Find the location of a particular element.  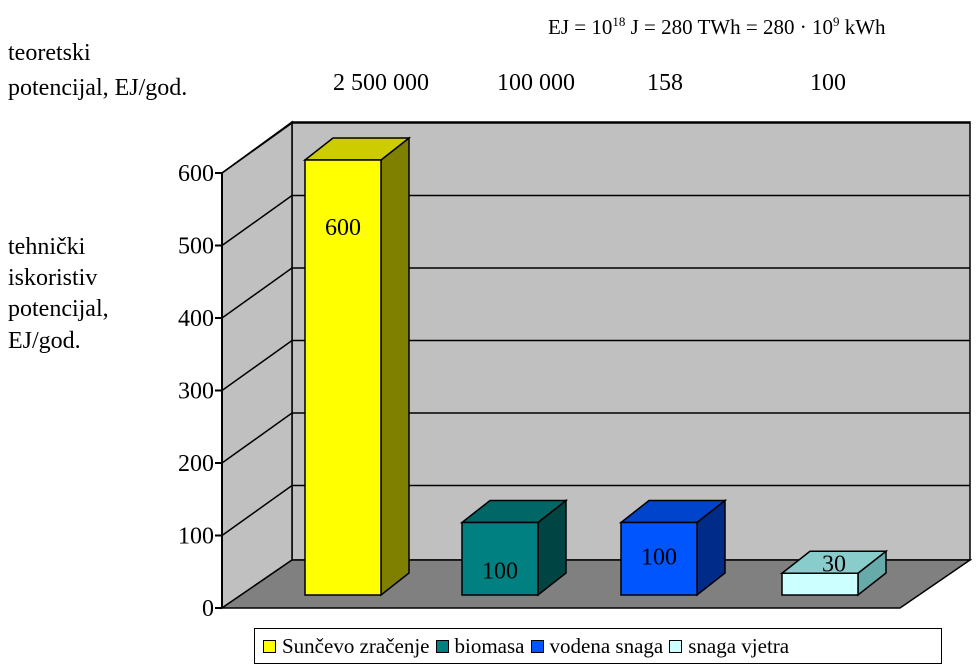

y-axis: 0 100 200 300 400 500 600 is located at coordinates (200, 391).